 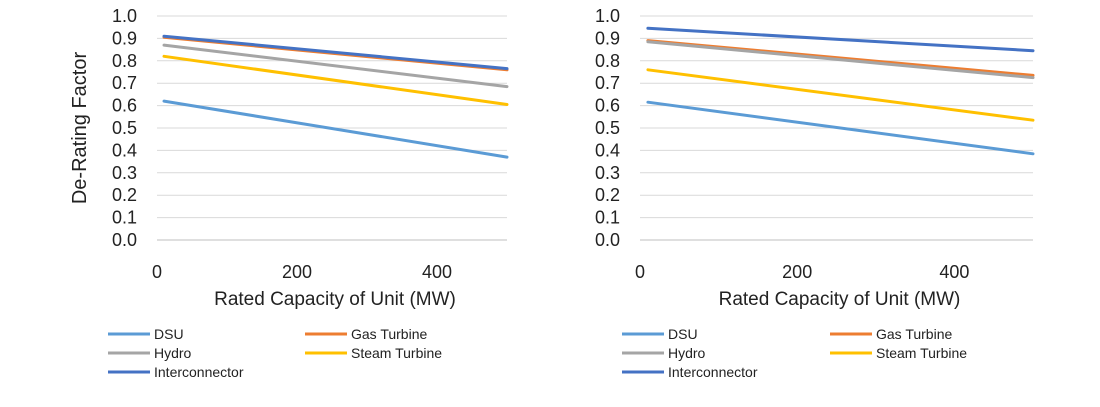 What do you see at coordinates (80, 128) in the screenshot?
I see `y-axis-label: De-Rating Factor` at bounding box center [80, 128].